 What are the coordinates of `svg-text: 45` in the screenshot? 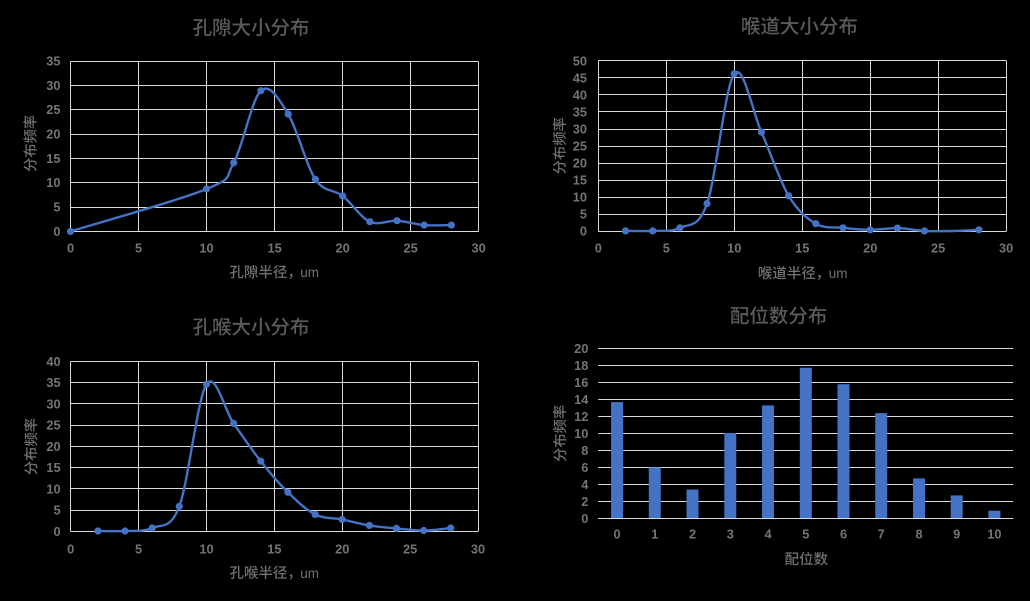 It's located at (580, 77).